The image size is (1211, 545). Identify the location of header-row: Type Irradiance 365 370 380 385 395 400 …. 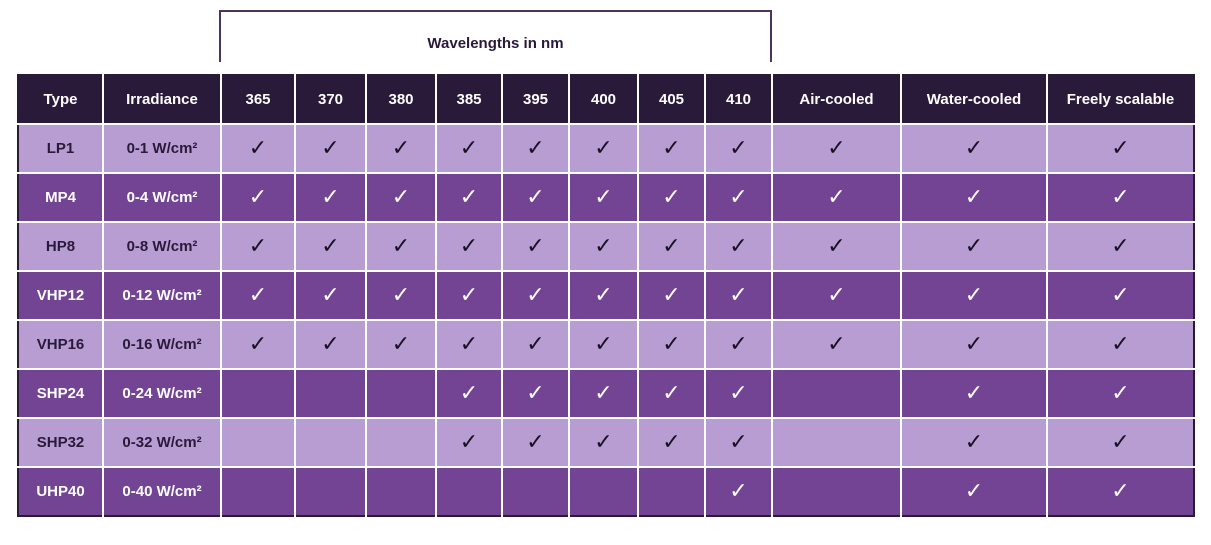
(606, 100).